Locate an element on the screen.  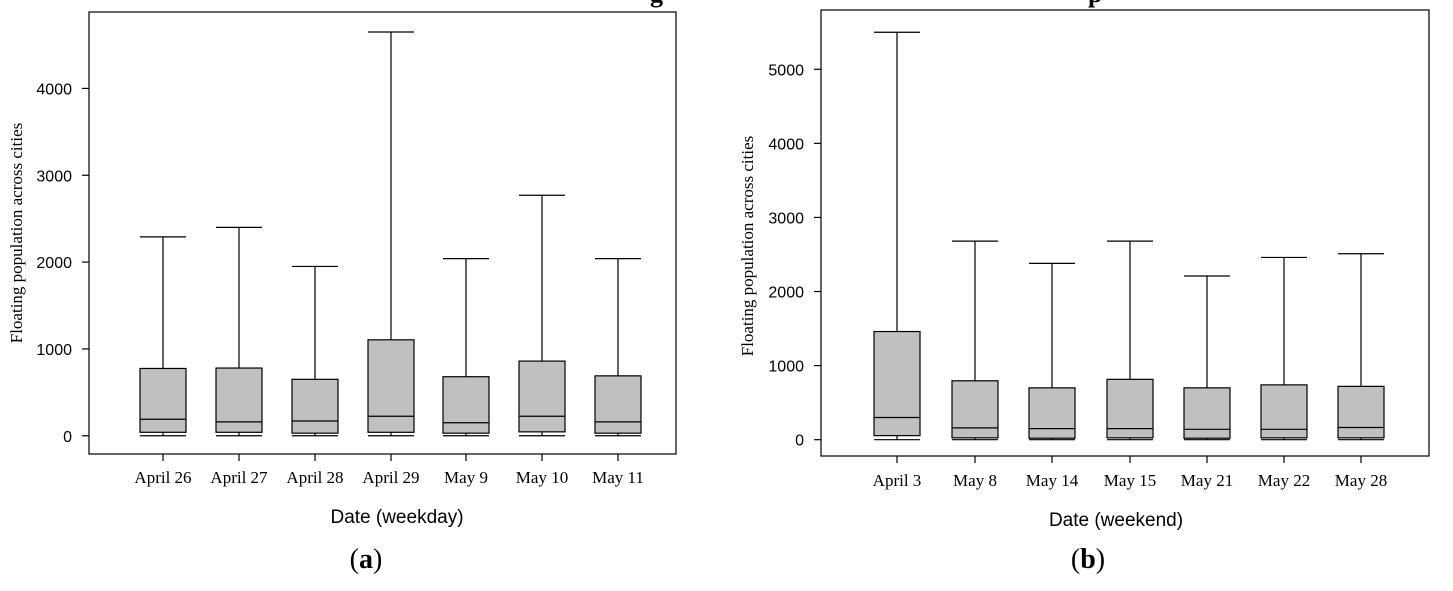
panel-label-a-letter: a is located at coordinates (366, 559).